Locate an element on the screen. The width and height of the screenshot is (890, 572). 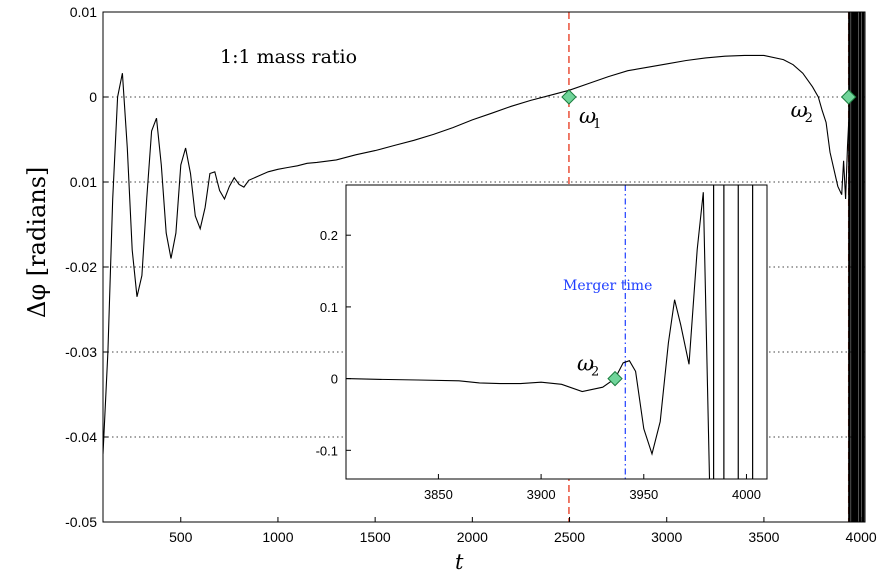
omega-1-marker-label: ω is located at coordinates (587, 116).